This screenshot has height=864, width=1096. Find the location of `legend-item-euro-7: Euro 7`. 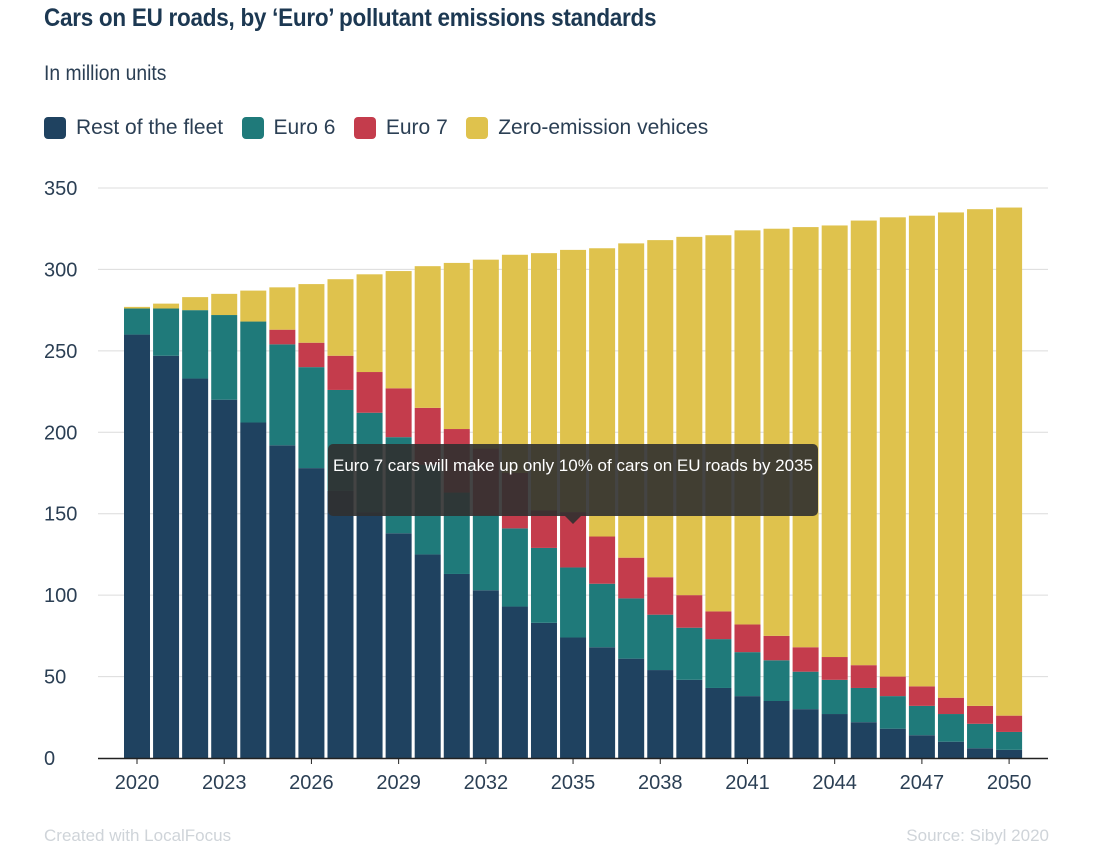

legend-item-euro-7: Euro 7 is located at coordinates (400, 128).